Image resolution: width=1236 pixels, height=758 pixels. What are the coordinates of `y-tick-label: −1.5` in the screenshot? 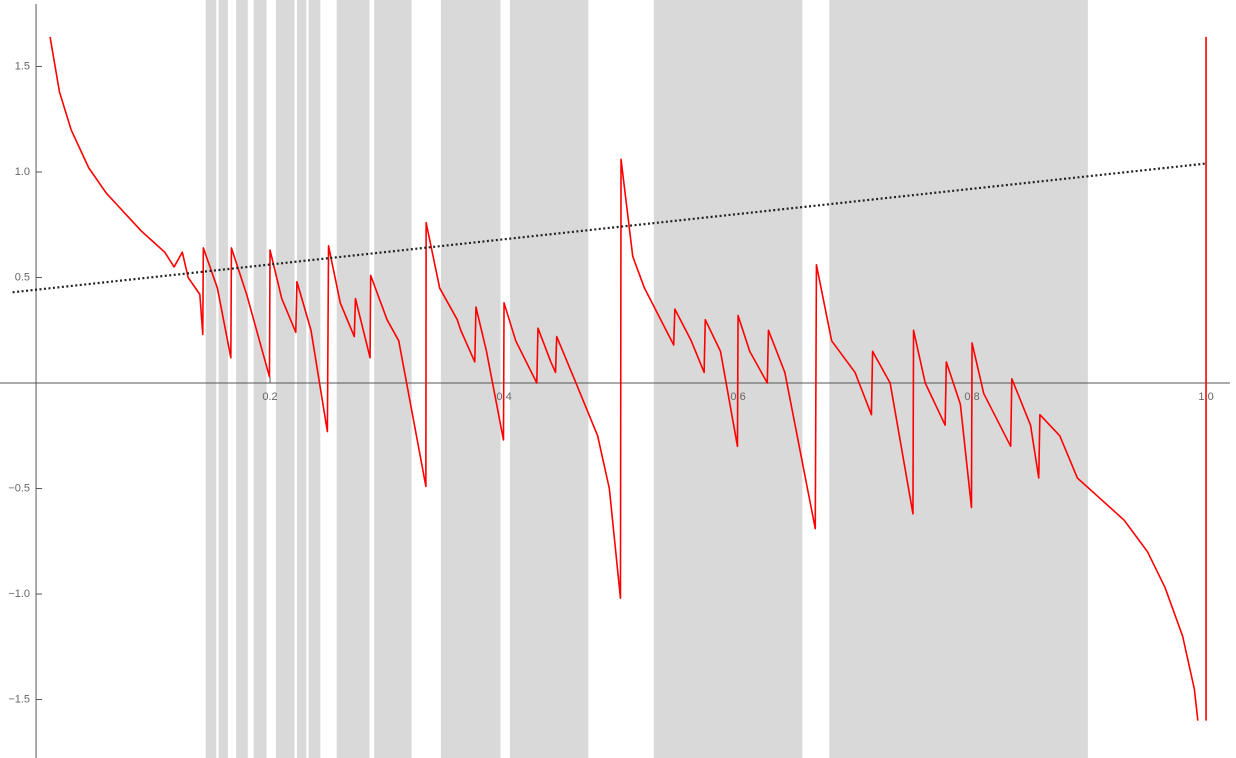 It's located at (19, 699).